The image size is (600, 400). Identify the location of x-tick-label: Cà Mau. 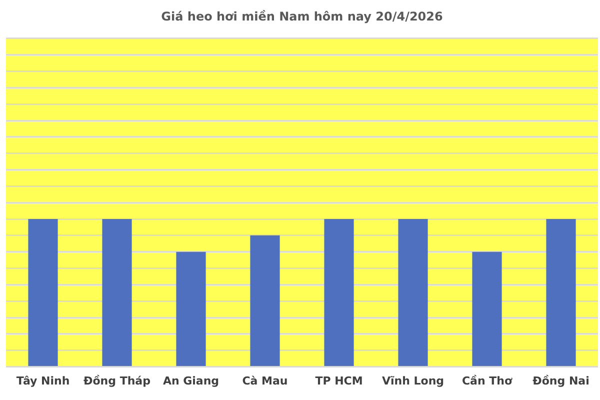
(265, 381).